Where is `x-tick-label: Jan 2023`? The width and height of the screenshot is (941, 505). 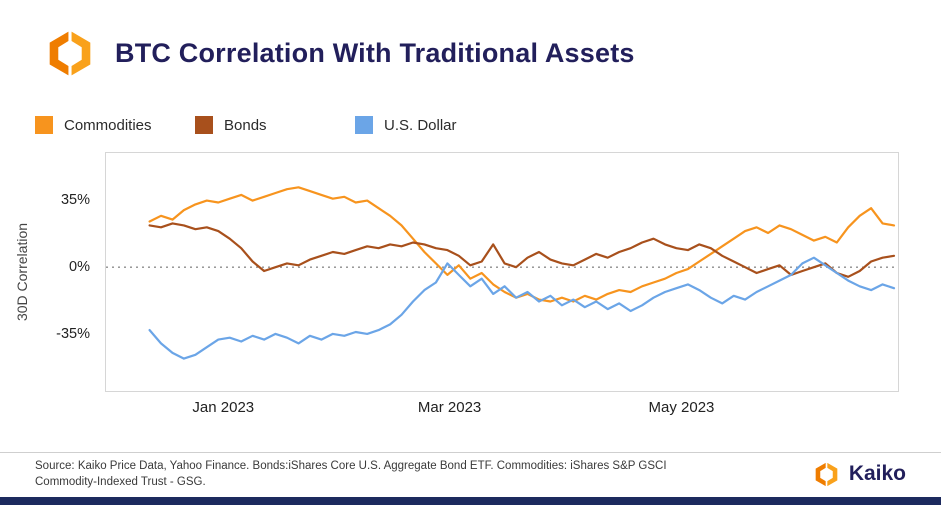 x-tick-label: Jan 2023 is located at coordinates (223, 407).